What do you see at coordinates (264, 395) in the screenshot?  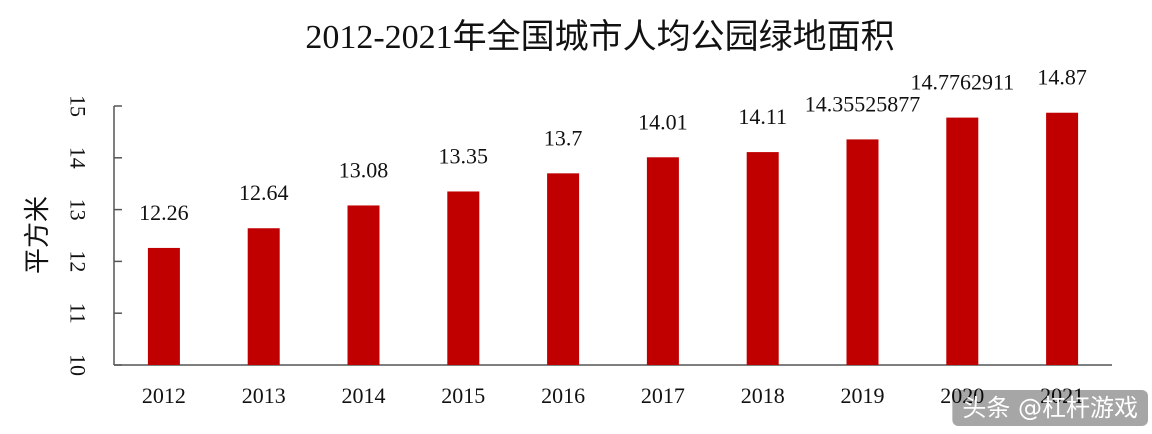 I see `x-tick-label: 2013` at bounding box center [264, 395].